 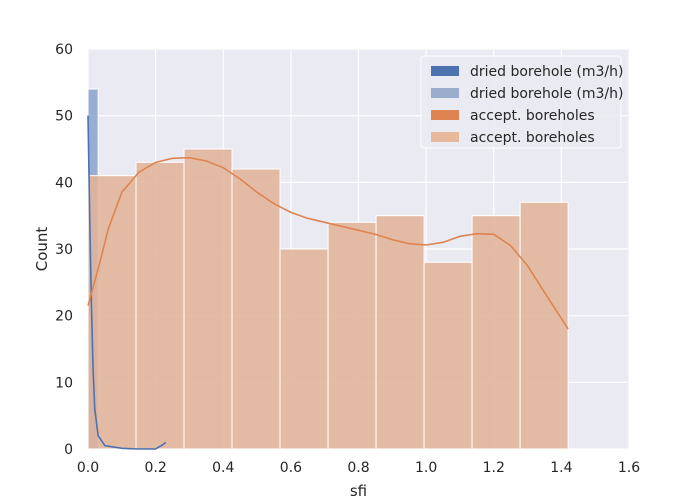 I want to click on y-tick-label-5: 50, so click(x=64, y=117).